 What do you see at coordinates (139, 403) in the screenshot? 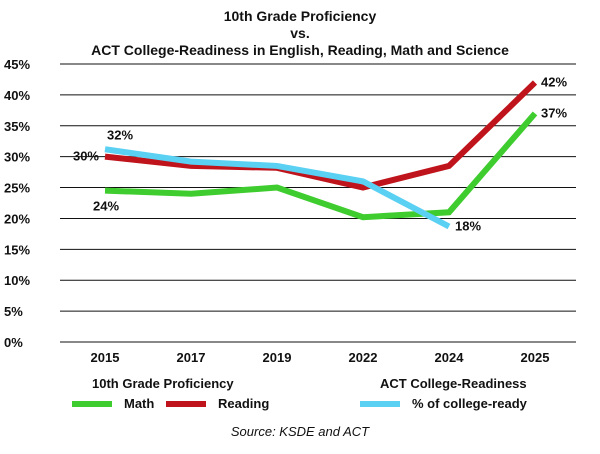
I see `legend-label-math: Math` at bounding box center [139, 403].